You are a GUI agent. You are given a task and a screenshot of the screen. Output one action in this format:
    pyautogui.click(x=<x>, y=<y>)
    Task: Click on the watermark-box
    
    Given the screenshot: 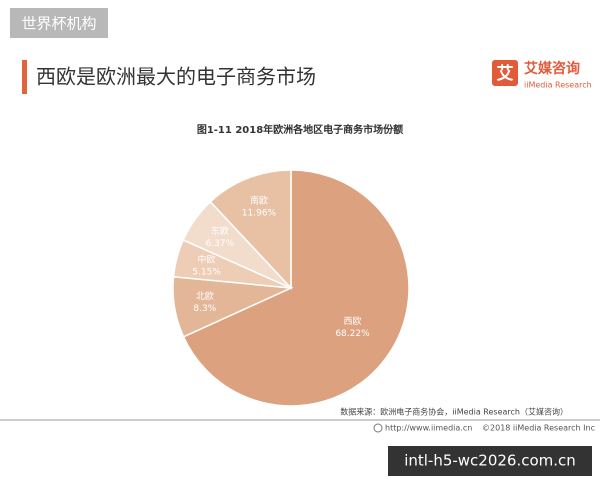 What is the action you would take?
    pyautogui.click(x=490, y=461)
    